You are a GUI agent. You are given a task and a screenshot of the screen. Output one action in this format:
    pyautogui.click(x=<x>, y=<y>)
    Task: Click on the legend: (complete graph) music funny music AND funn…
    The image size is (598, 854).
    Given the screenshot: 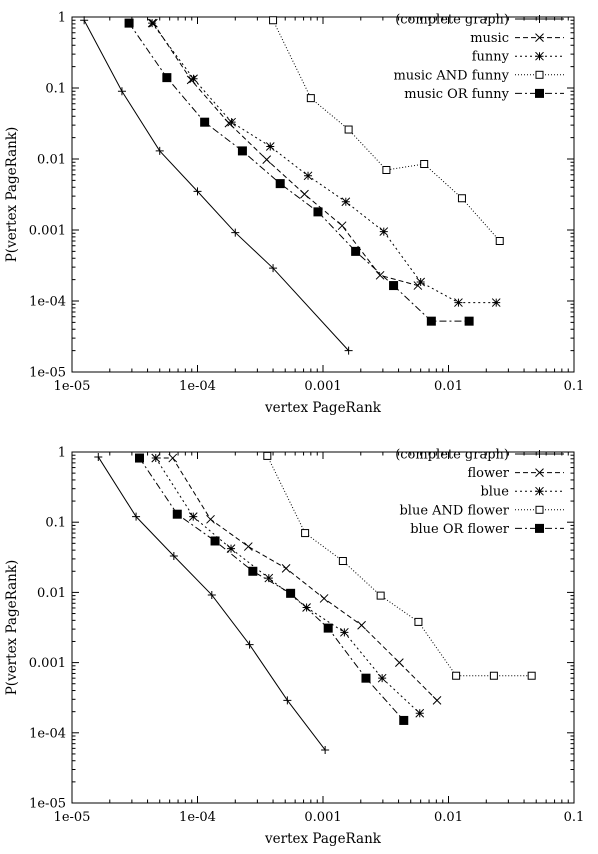 What is the action you would take?
    pyautogui.click(x=478, y=57)
    